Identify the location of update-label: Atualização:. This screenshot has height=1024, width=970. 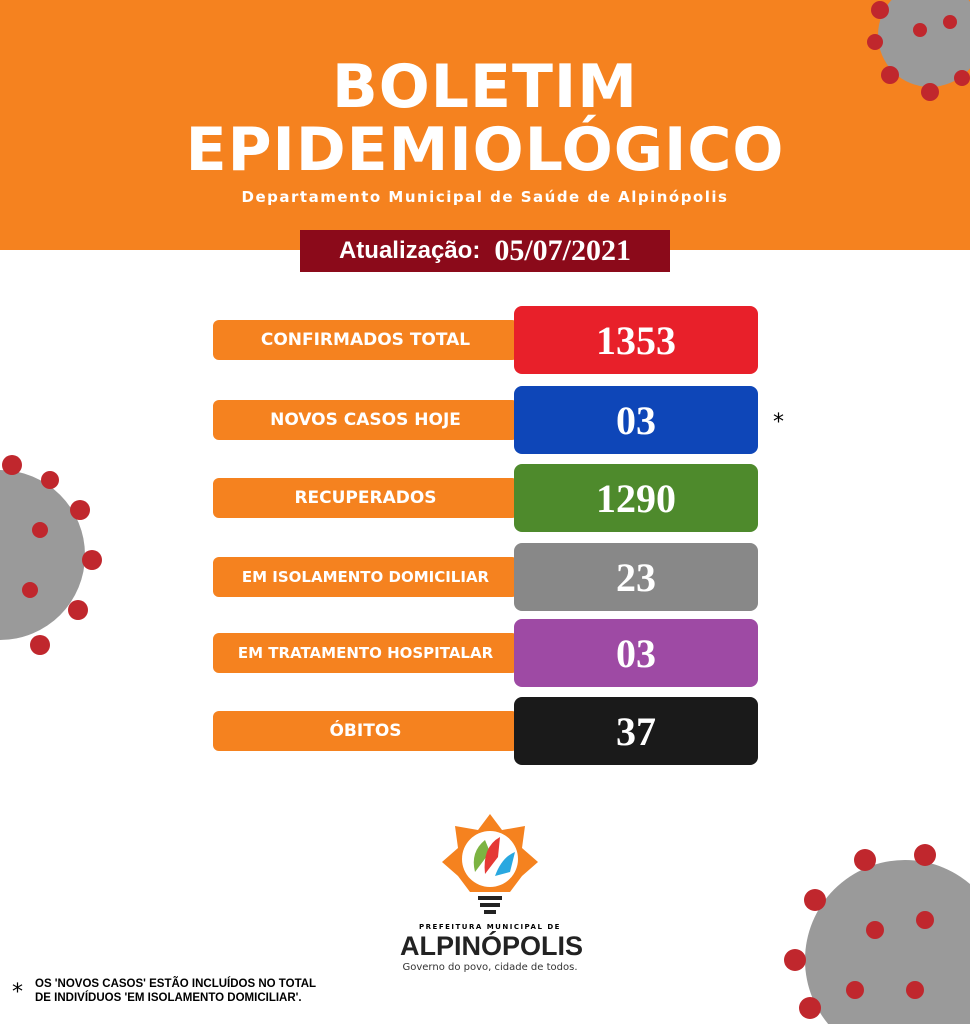
(409, 250).